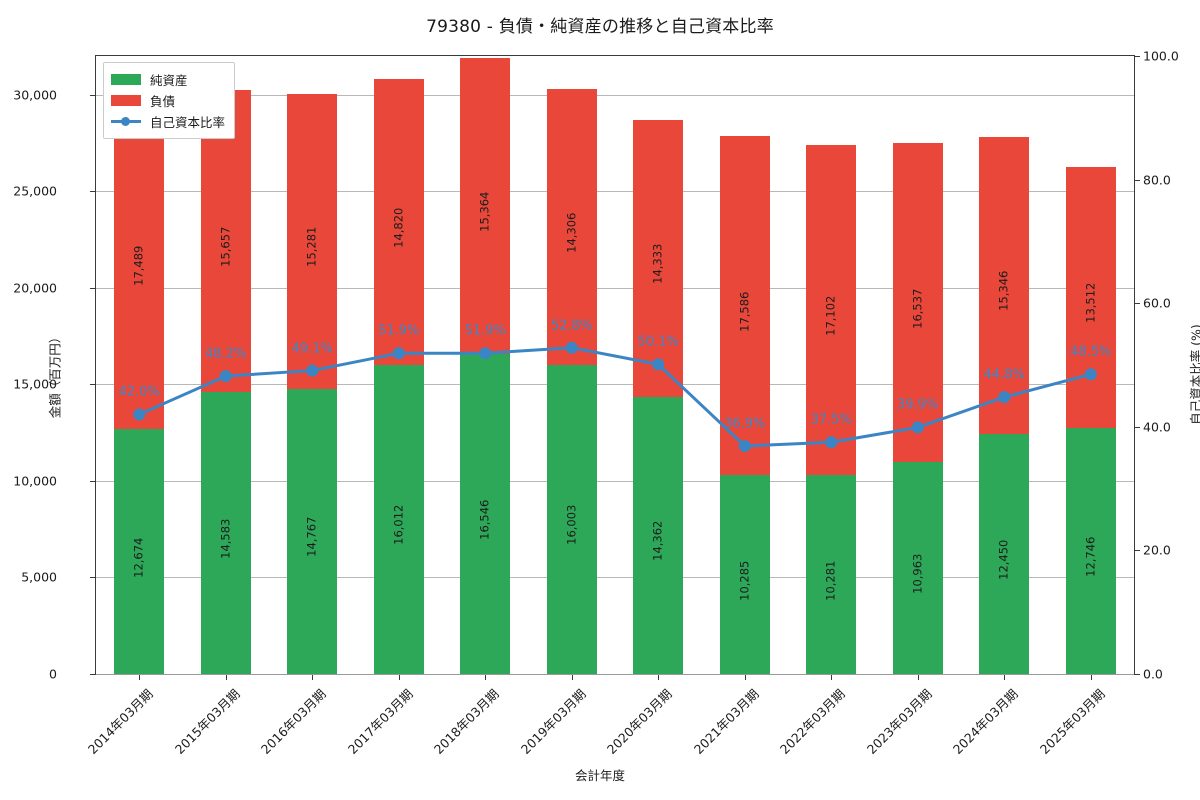 Image resolution: width=1200 pixels, height=800 pixels. Describe the element at coordinates (917, 573) in the screenshot. I see `bar-value-label: 10,963` at that location.